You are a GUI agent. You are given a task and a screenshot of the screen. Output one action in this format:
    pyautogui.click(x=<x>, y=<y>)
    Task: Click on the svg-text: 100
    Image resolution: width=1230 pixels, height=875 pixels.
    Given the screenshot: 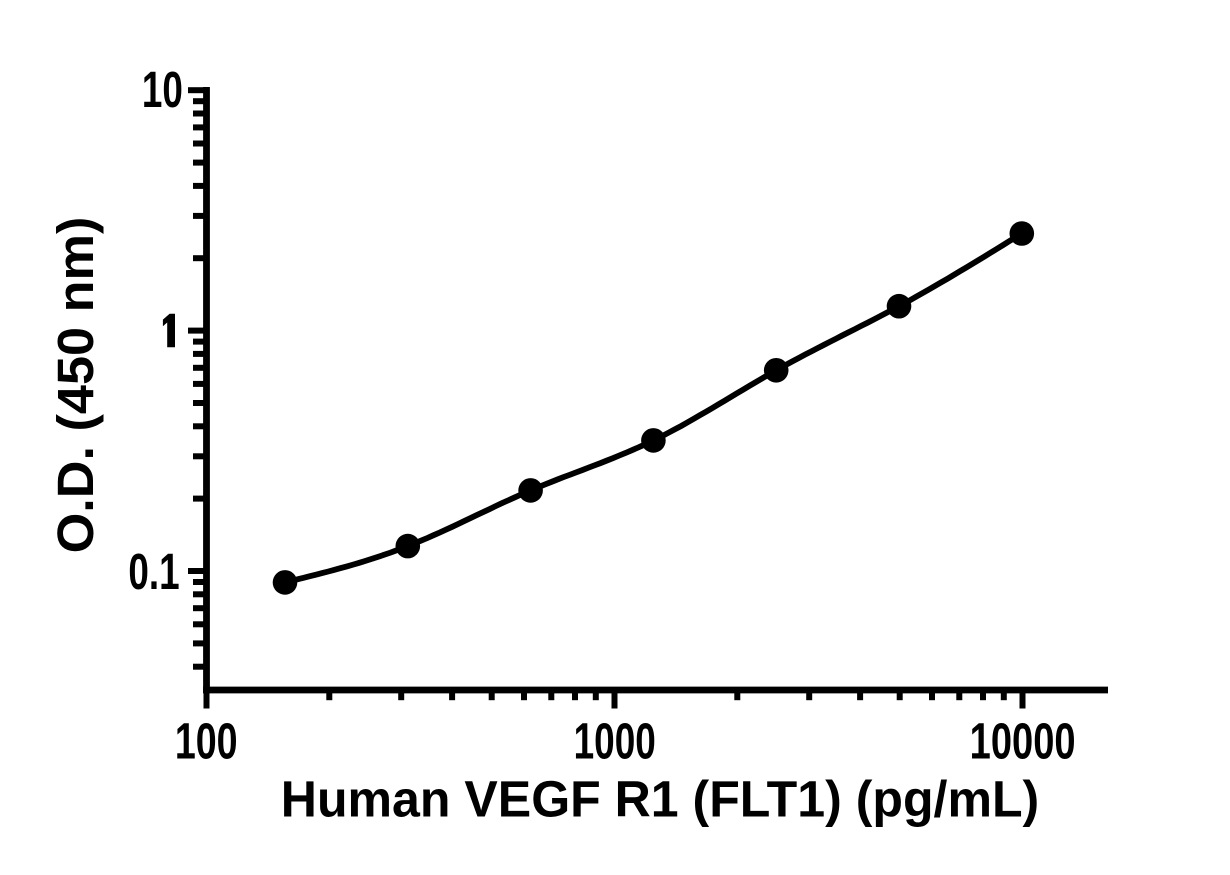 What is the action you would take?
    pyautogui.click(x=206, y=741)
    